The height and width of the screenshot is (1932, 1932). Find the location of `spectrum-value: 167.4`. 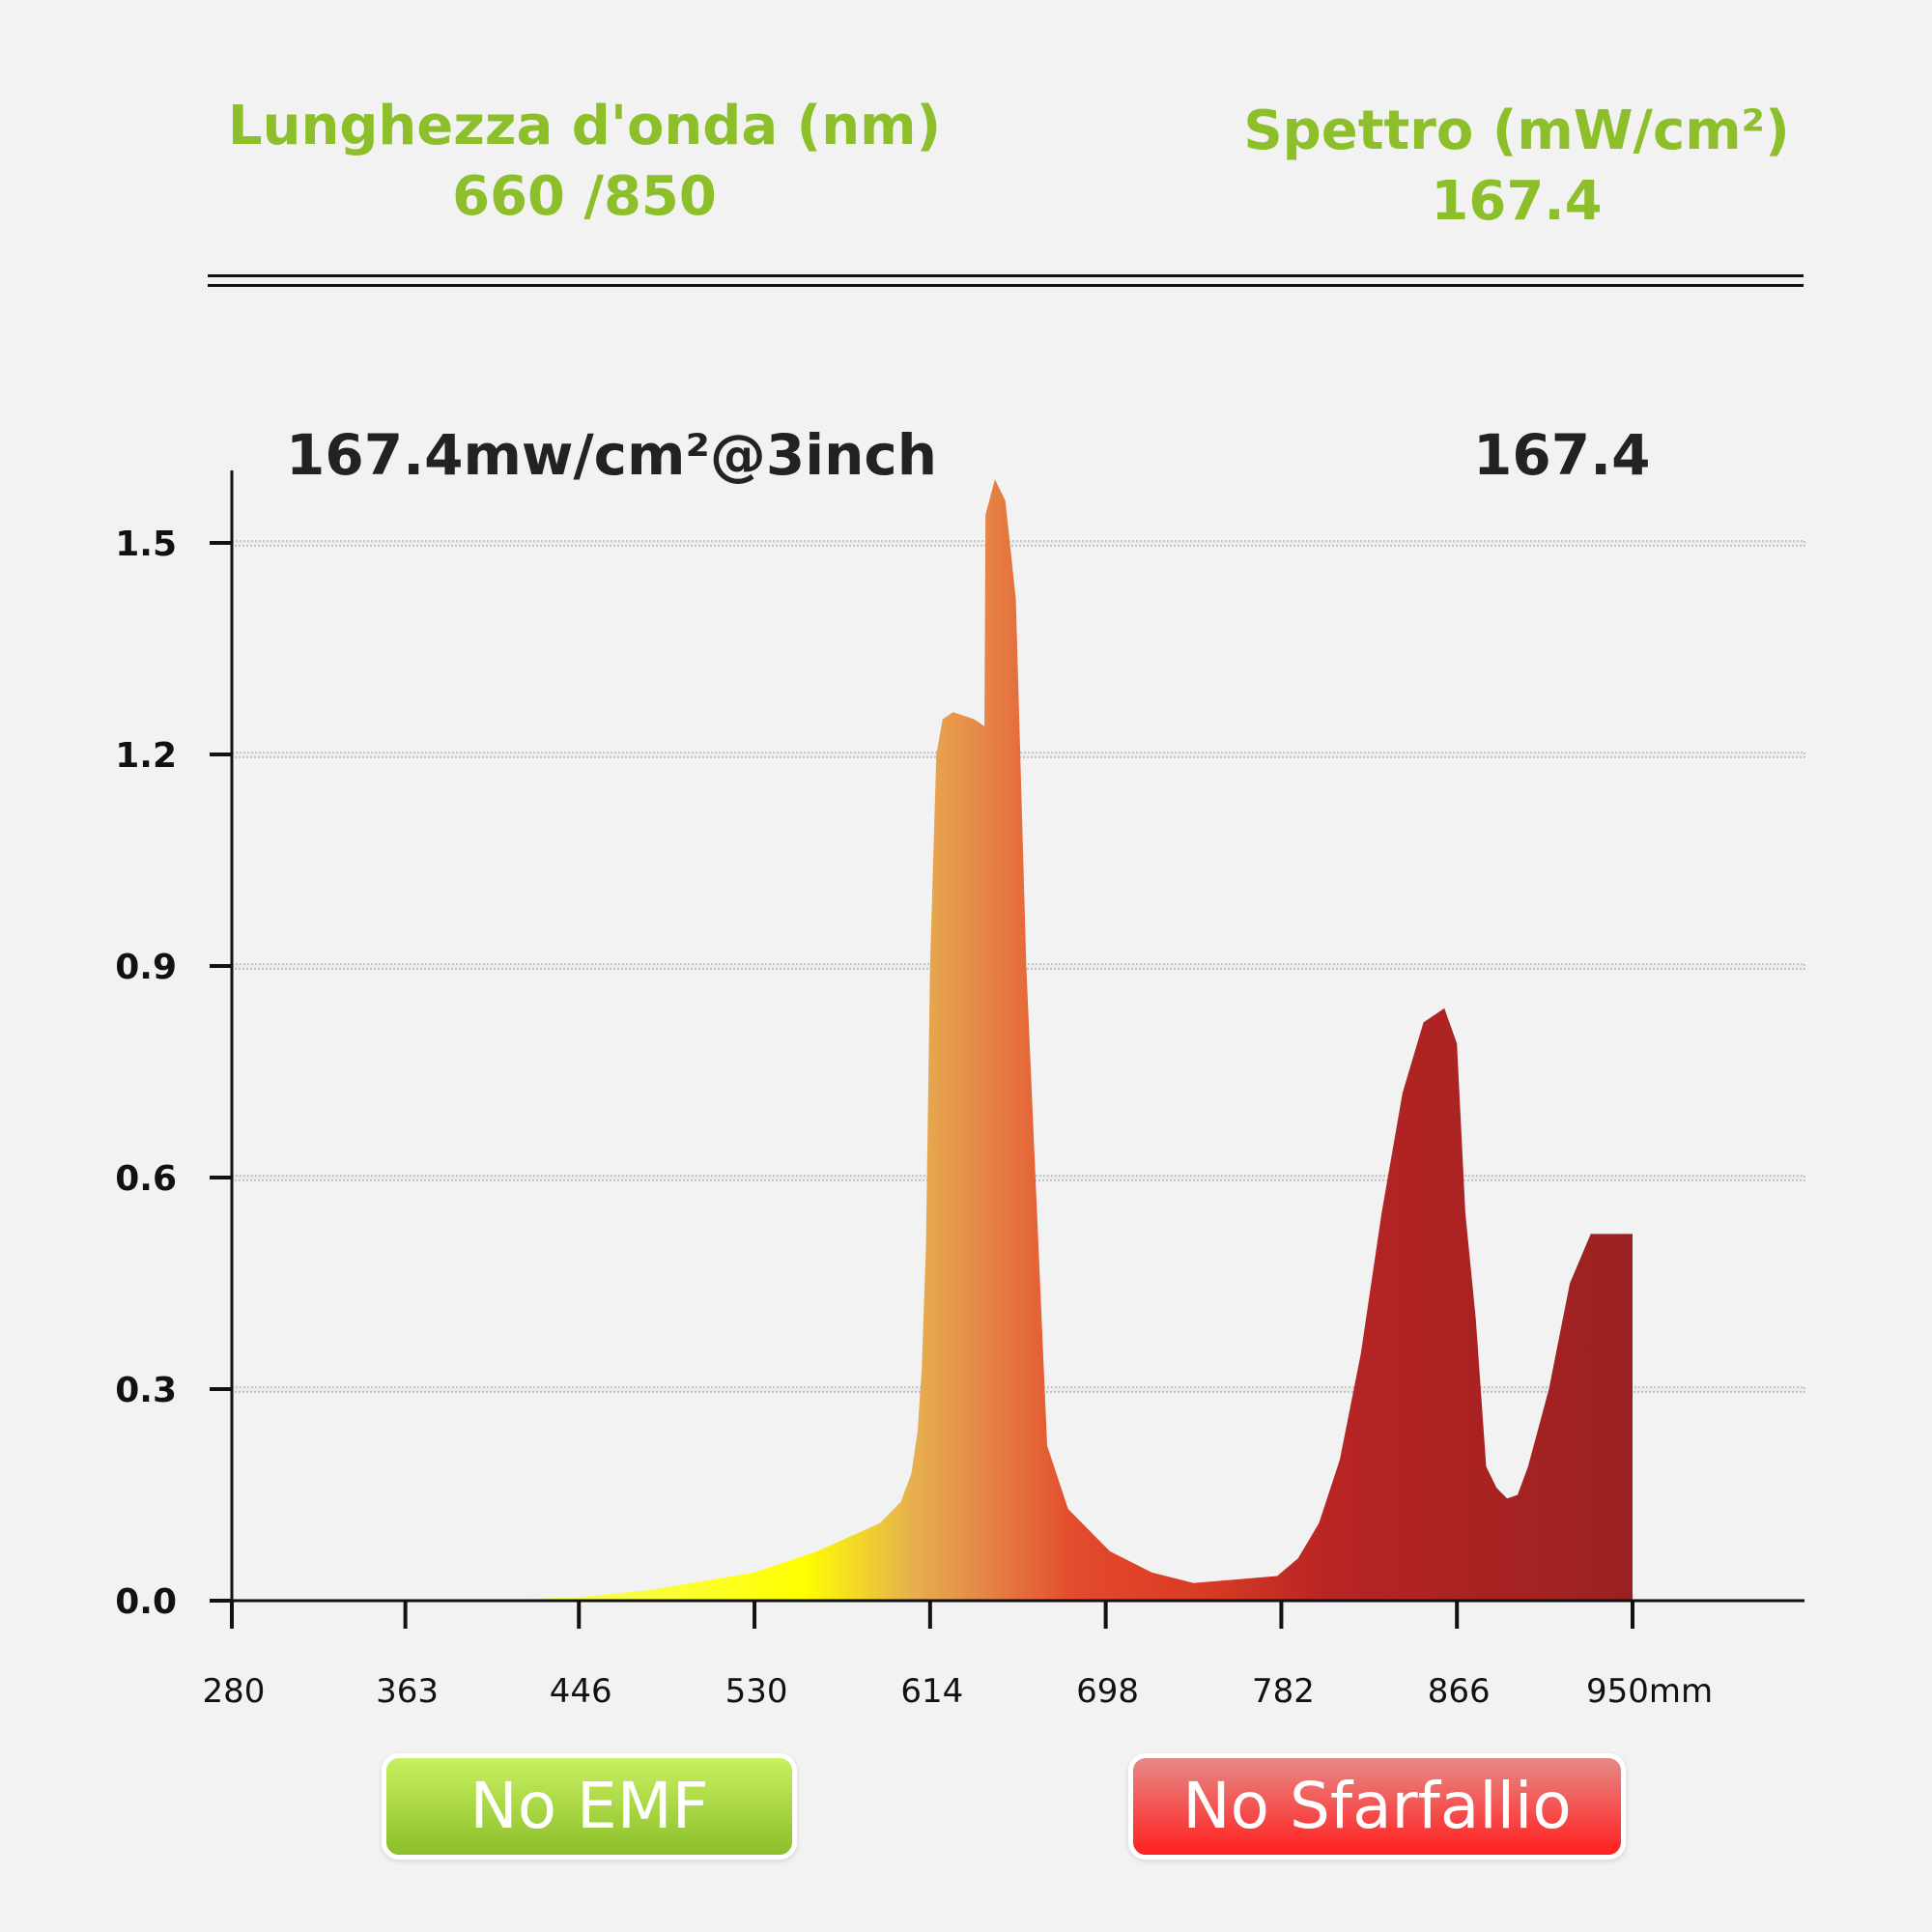

spectrum-value: 167.4 is located at coordinates (1517, 201).